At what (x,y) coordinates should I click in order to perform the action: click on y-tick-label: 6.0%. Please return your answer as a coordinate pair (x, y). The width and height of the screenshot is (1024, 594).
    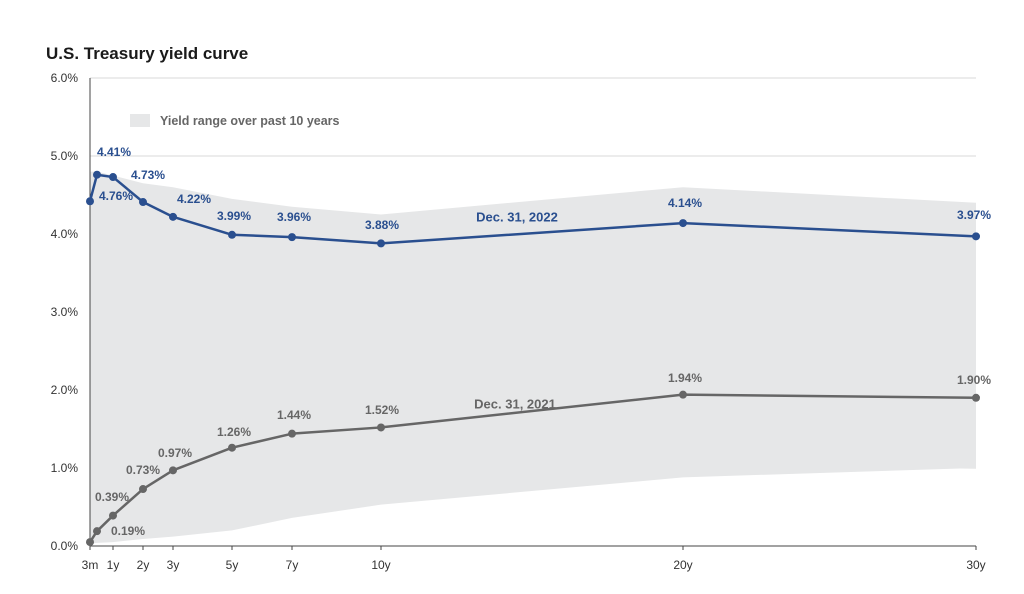
    Looking at the image, I should click on (65, 78).